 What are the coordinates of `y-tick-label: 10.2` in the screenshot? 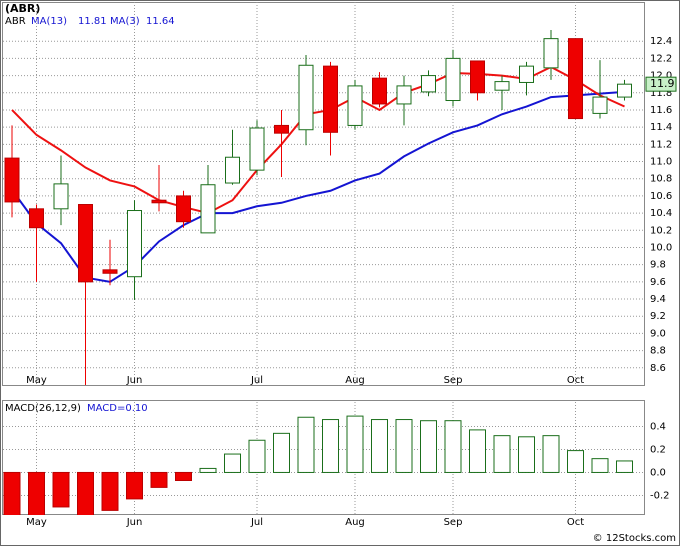 It's located at (661, 230).